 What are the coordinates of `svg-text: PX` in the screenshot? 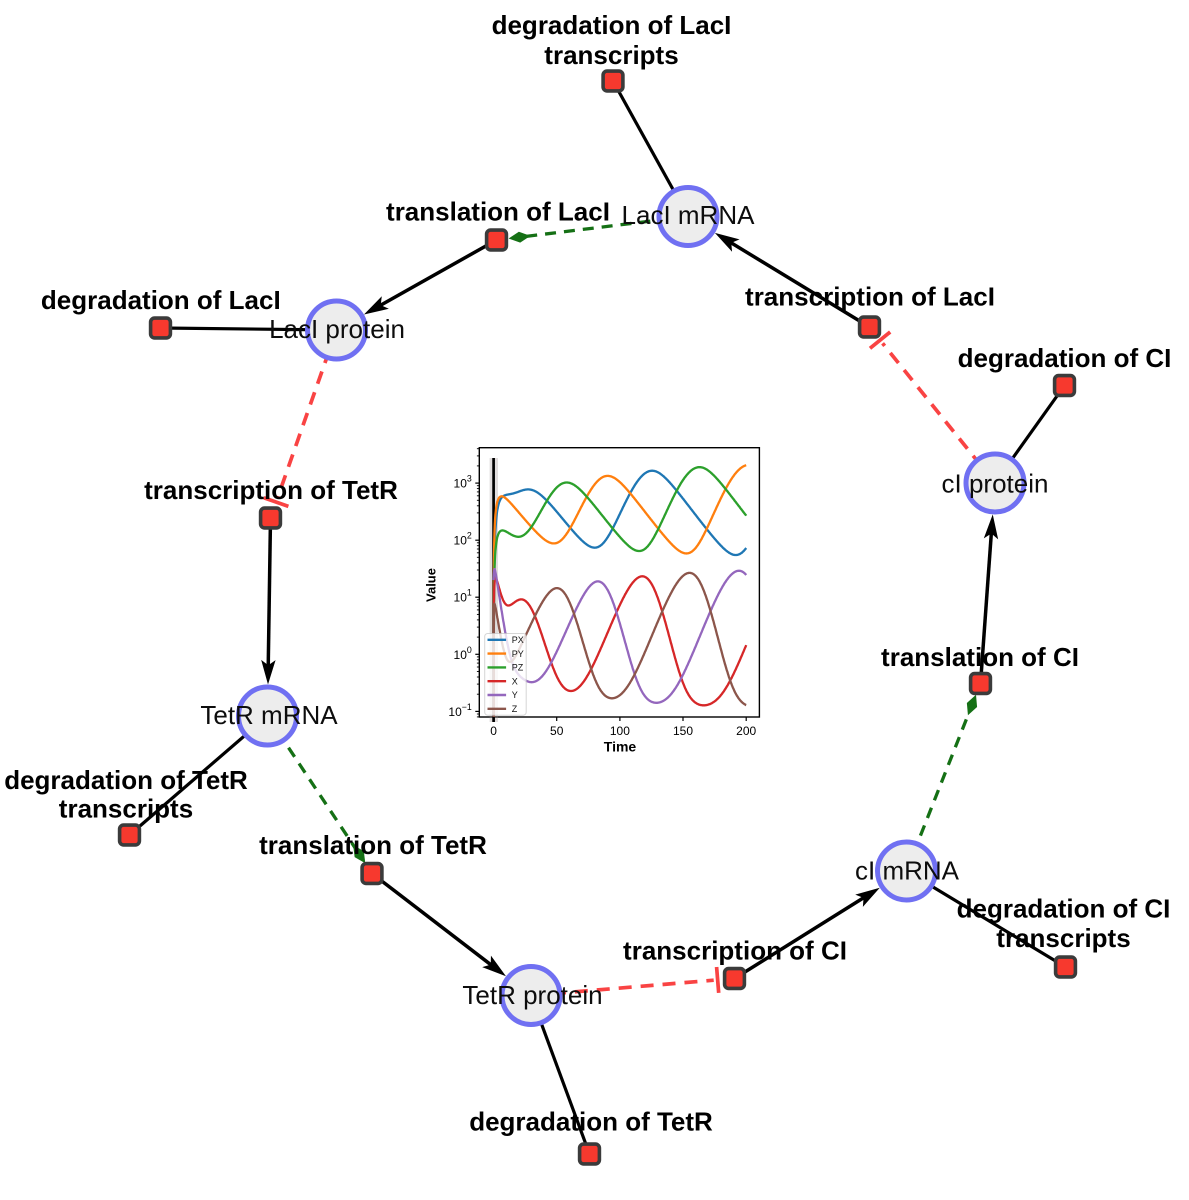 It's located at (518, 640).